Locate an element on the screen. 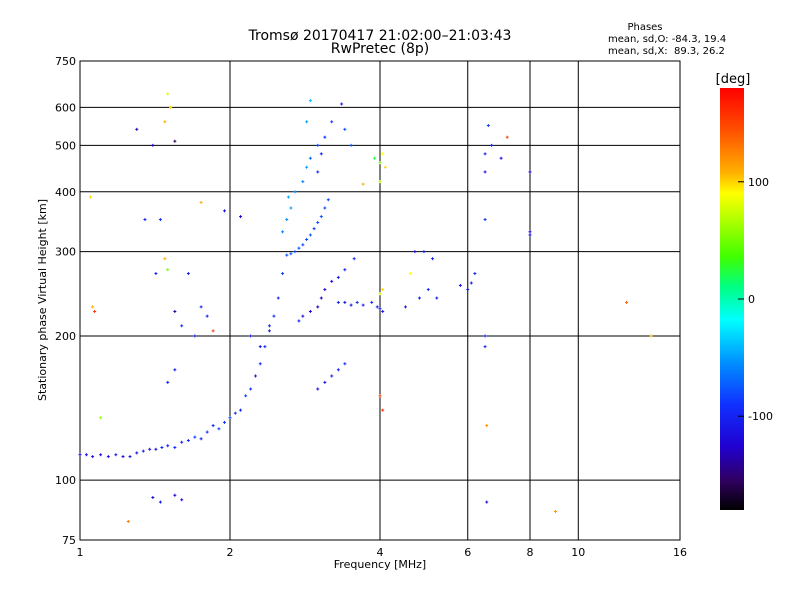 This screenshot has height=600, width=800. x-tick-label: 1 is located at coordinates (80, 552).